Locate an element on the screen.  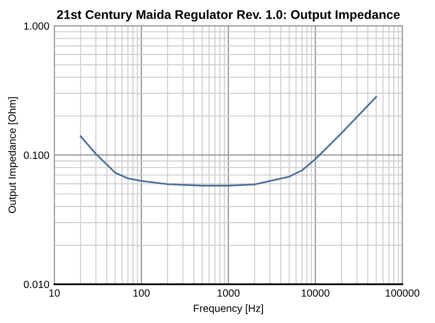
x-axis-title: Frequency [Hz] is located at coordinates (228, 309).